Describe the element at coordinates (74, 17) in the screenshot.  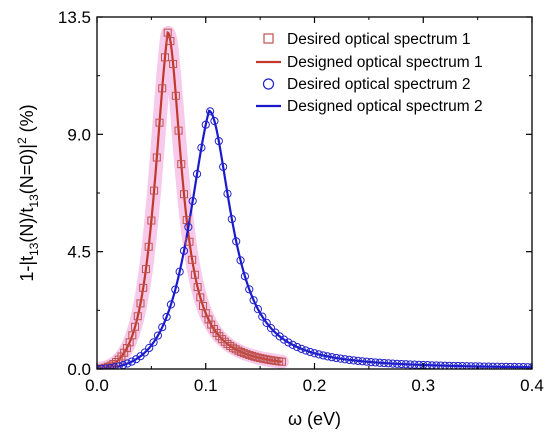
I see `y-tick-label-3: 13.5` at that location.